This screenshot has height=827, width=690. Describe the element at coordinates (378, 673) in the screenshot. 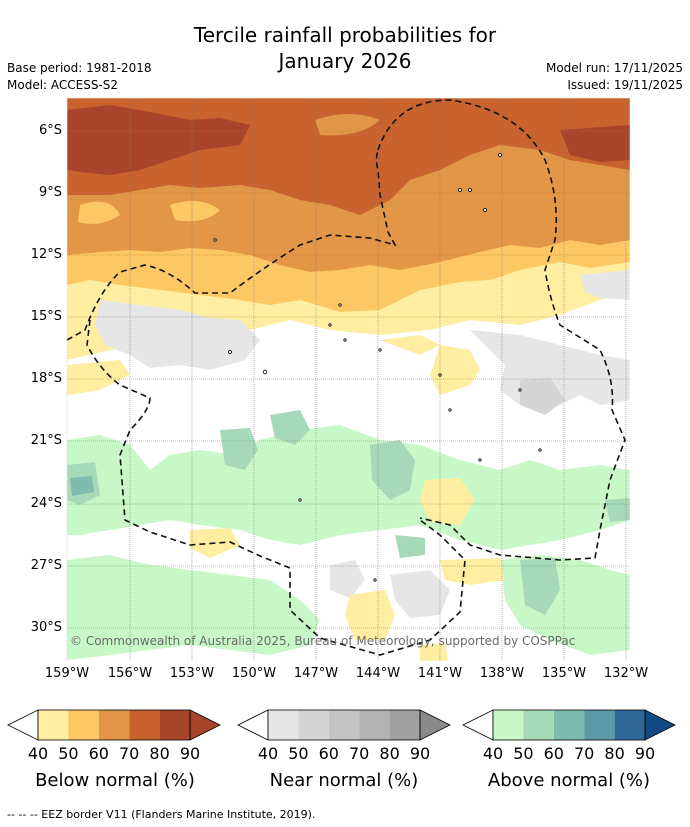

I see `lon-label-144w: 144°W` at that location.